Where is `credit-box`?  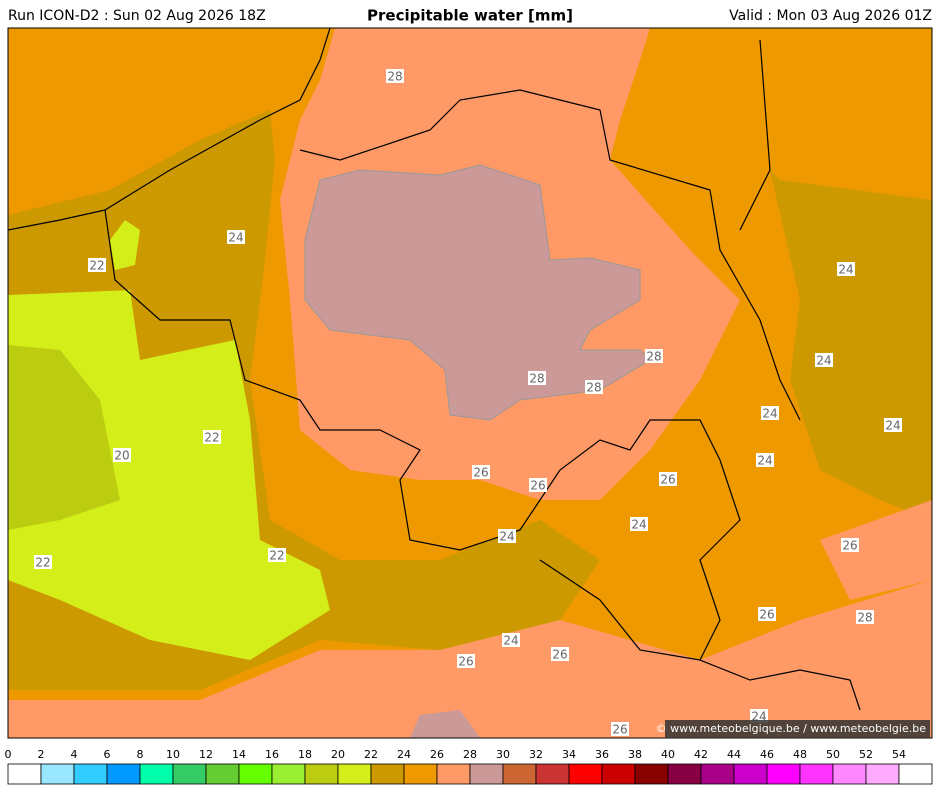 credit-box is located at coordinates (797, 729).